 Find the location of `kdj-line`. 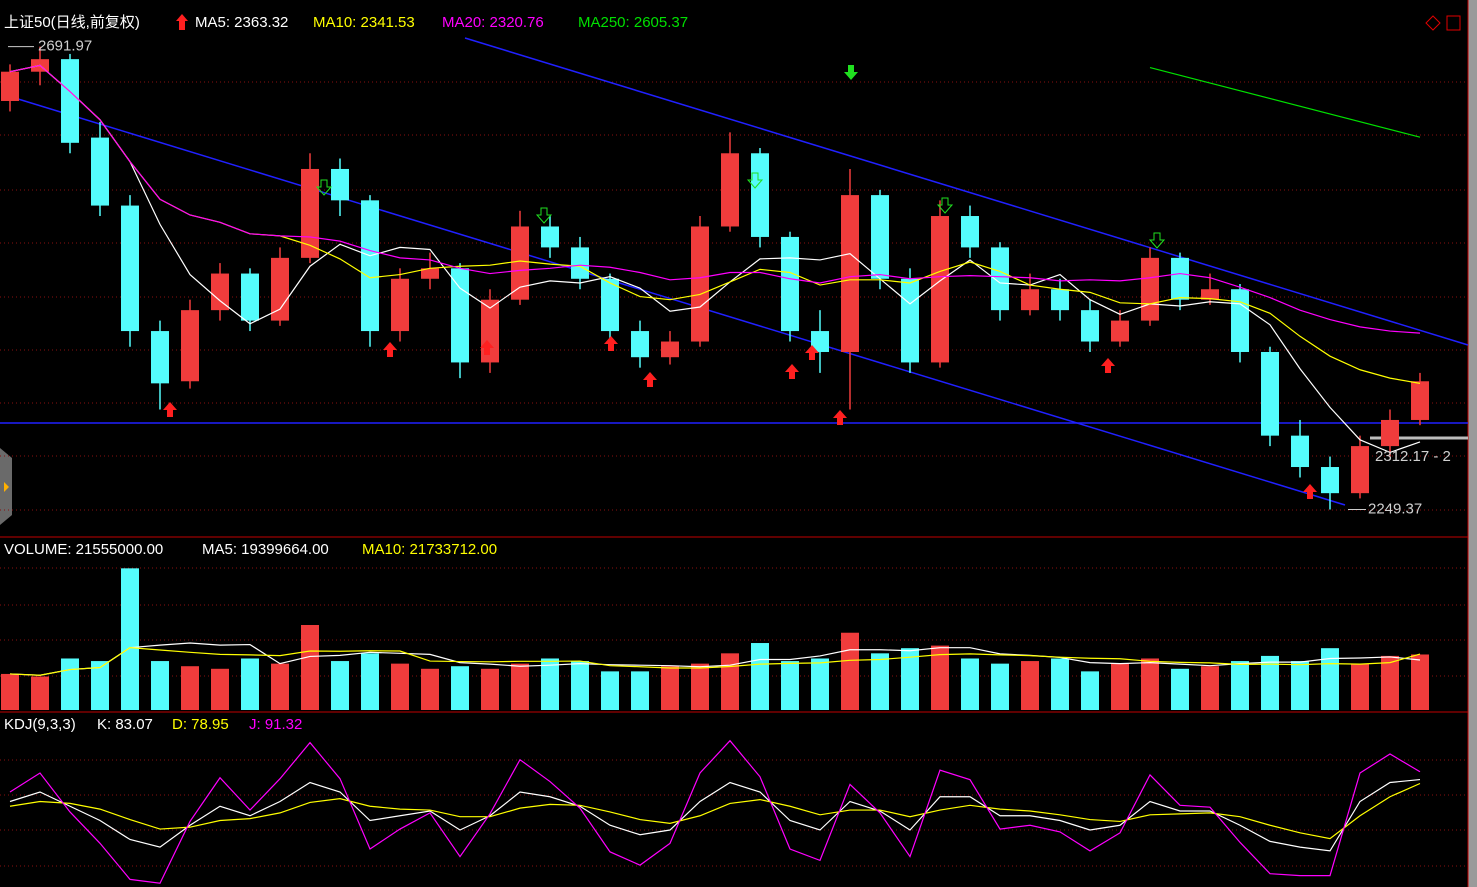

kdj-line is located at coordinates (715, 811).